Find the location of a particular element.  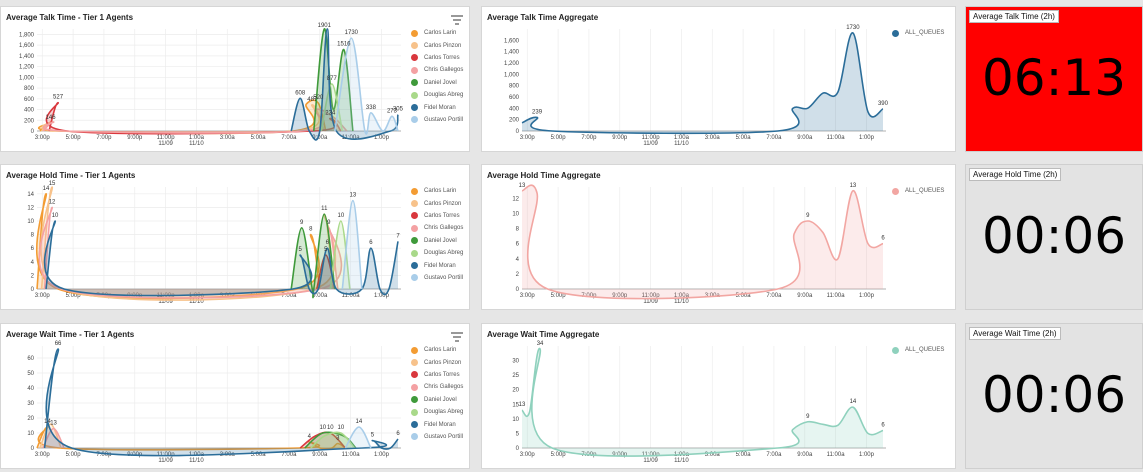

legend-label: Carlos Larin is located at coordinates (440, 33).